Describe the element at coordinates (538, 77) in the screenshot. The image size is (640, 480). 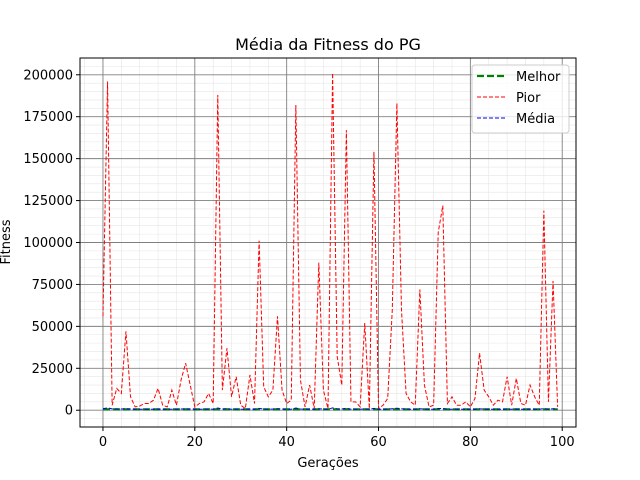
I see `legend-label: Melhor` at that location.